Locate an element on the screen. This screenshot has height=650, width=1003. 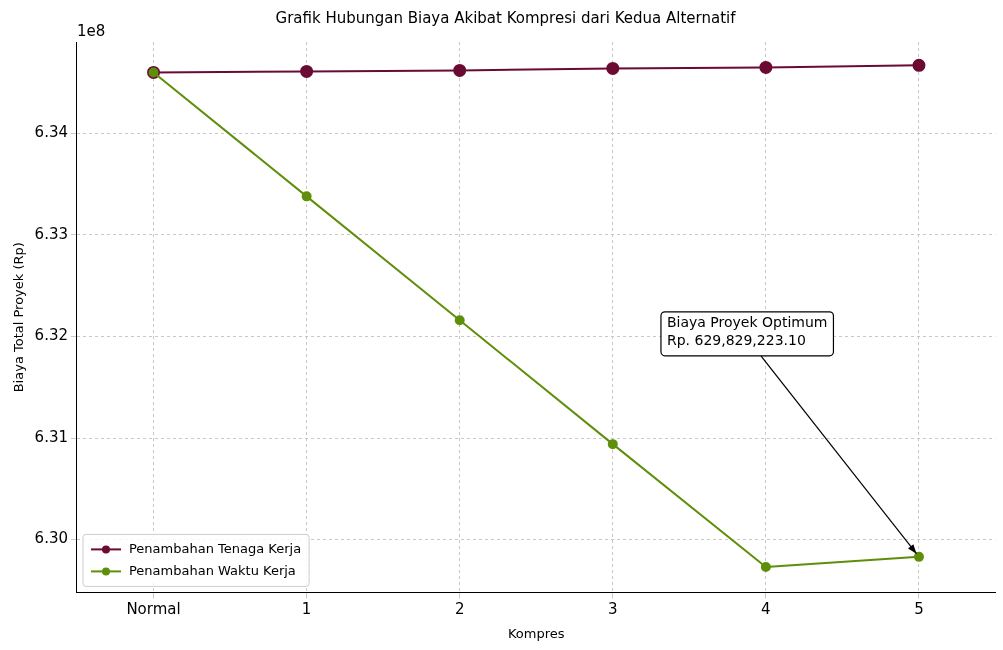
x-tick-label: Normal is located at coordinates (153, 609).